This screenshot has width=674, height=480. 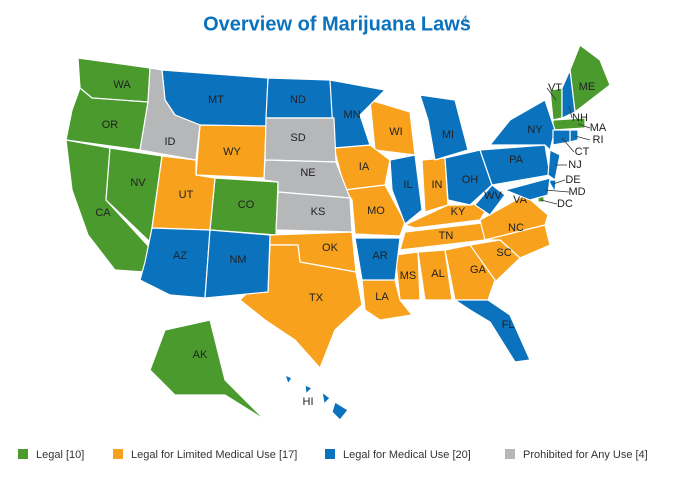 I want to click on state-label: ND, so click(x=298, y=100).